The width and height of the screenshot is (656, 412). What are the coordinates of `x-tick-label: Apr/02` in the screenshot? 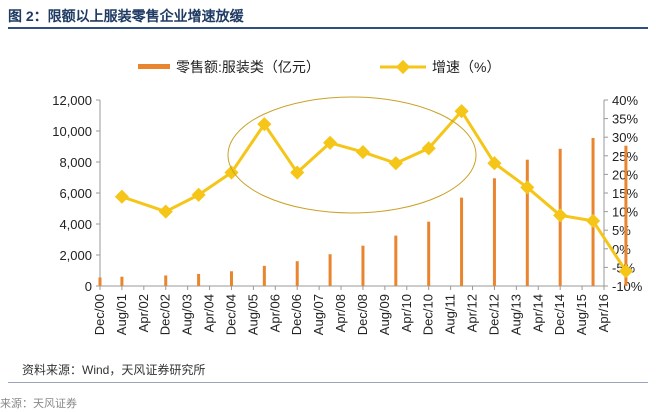 It's located at (143, 313).